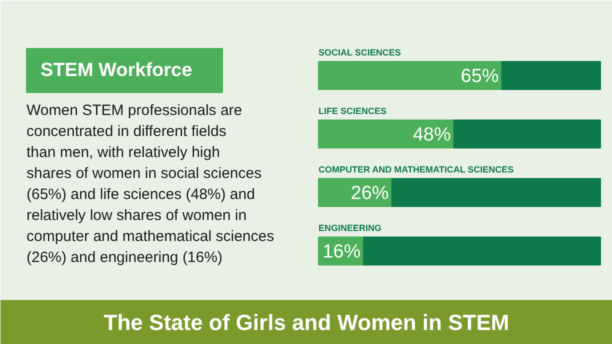 The height and width of the screenshot is (344, 612). Describe the element at coordinates (479, 76) in the screenshot. I see `data-label: 65%` at that location.